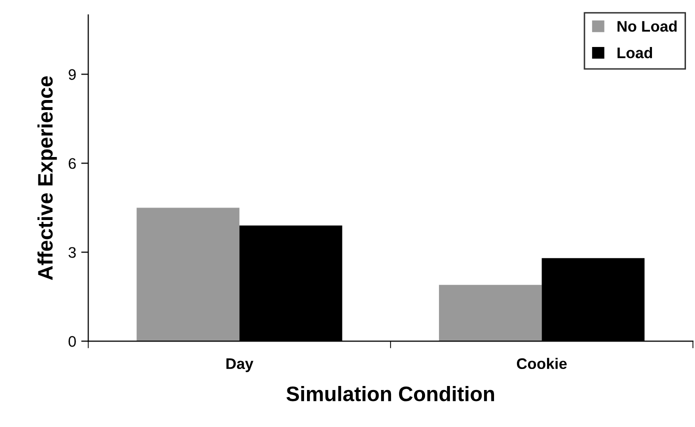 The height and width of the screenshot is (427, 695). I want to click on y-tick-label: 0, so click(72, 341).